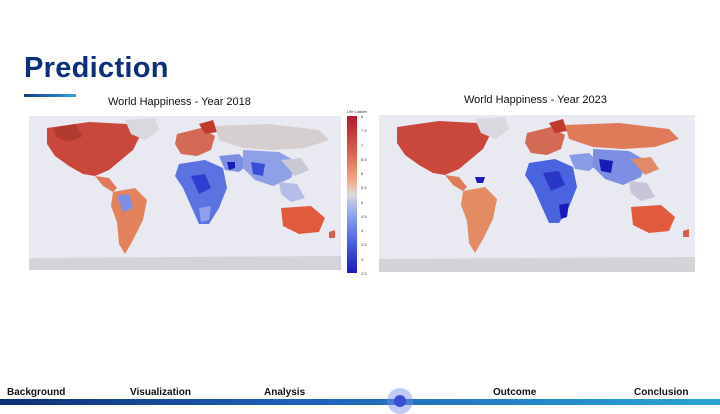  Describe the element at coordinates (36, 392) in the screenshot. I see `nav-item-background: Background` at that location.